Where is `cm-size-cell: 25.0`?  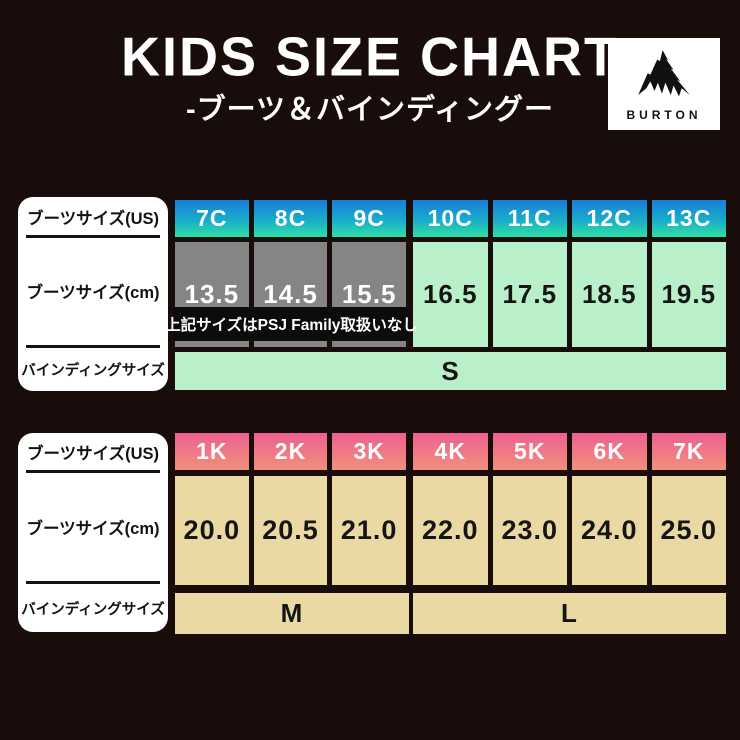 cm-size-cell: 25.0 is located at coordinates (688, 530).